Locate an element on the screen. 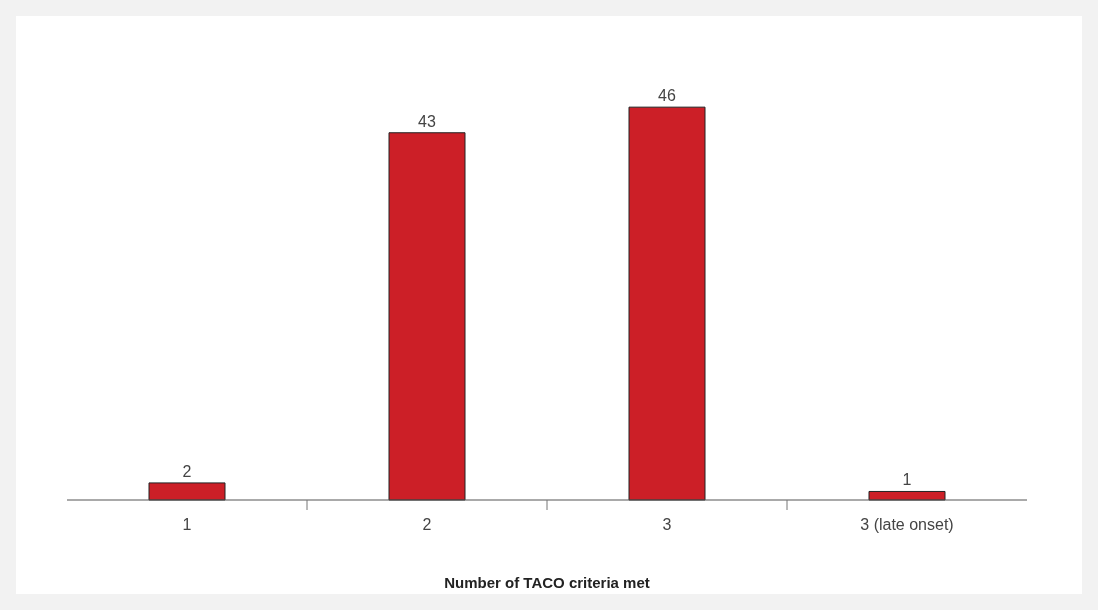 The height and width of the screenshot is (610, 1098). data-label: 46 is located at coordinates (667, 96).